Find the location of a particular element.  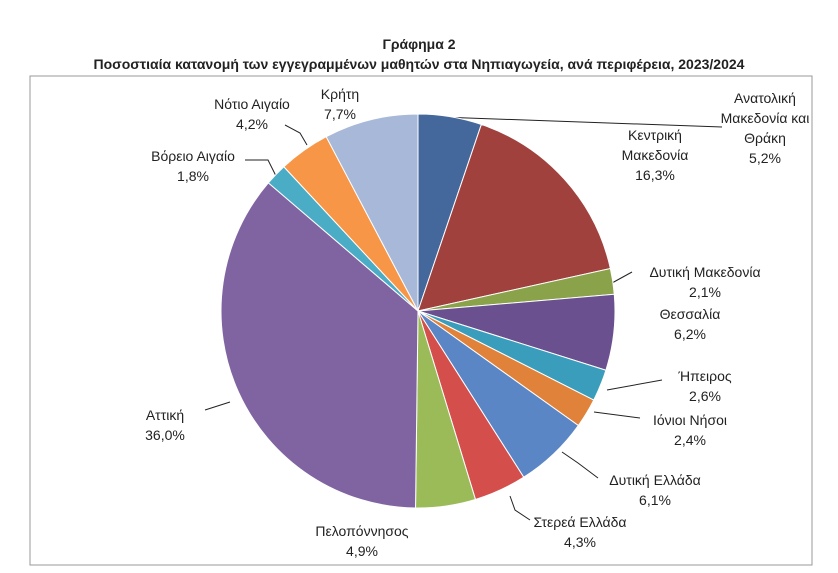

category-label: Αττική is located at coordinates (165, 415).